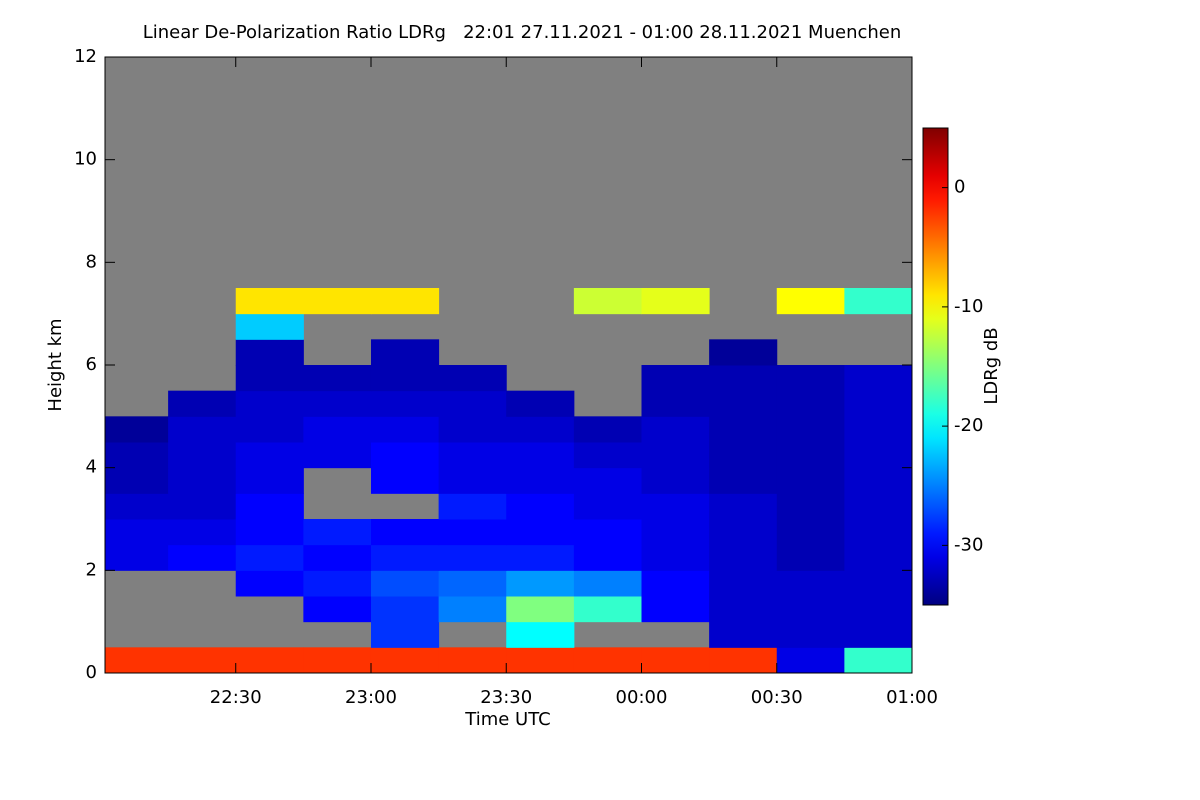 This screenshot has width=1200, height=800. I want to click on x-tick-label: 00:00, so click(642, 697).